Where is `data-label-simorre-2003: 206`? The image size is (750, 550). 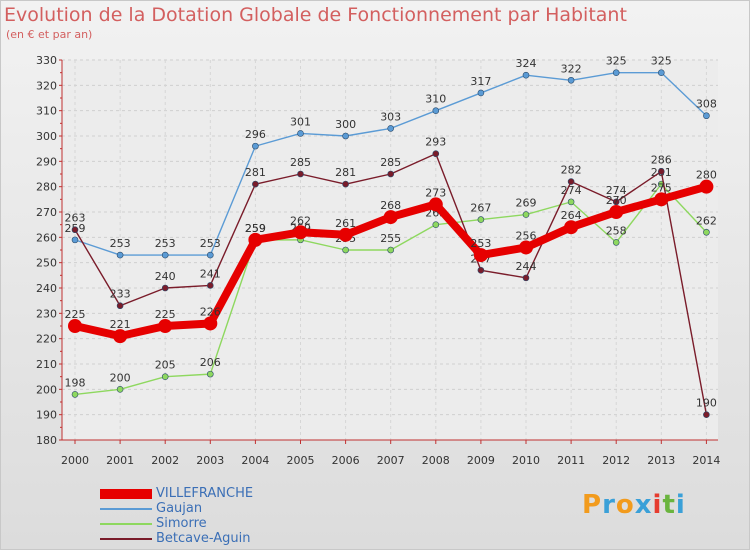
data-label-simorre-2003: 206 is located at coordinates (210, 362).